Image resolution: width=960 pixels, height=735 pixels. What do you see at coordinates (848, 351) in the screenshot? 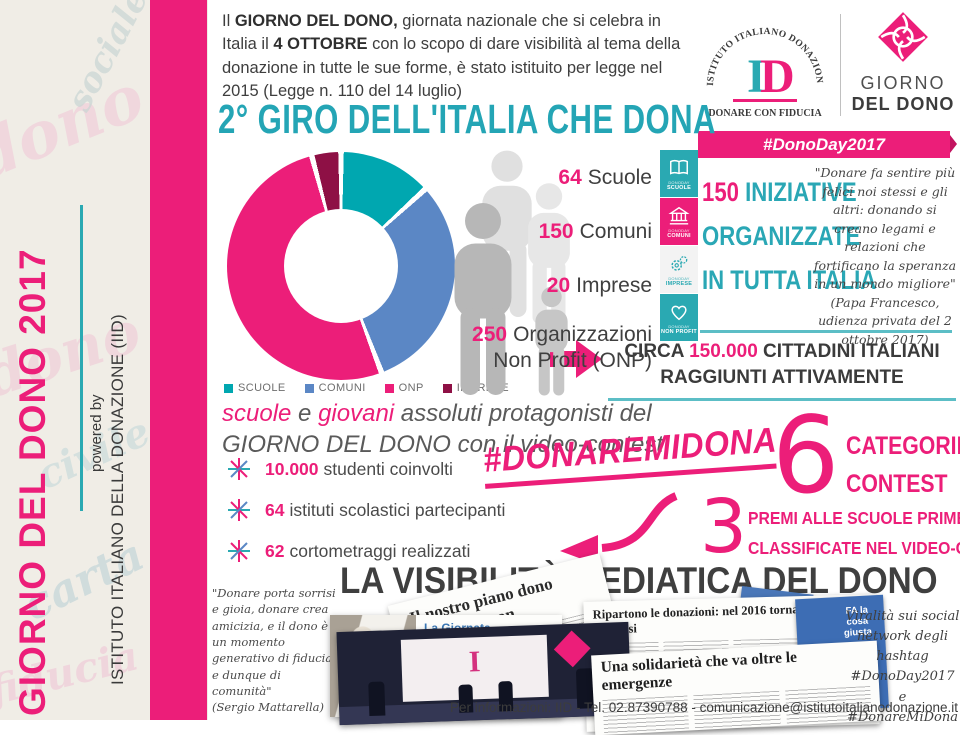
I see `reach-suffix: CITTADINI ITALIANI` at bounding box center [848, 351].